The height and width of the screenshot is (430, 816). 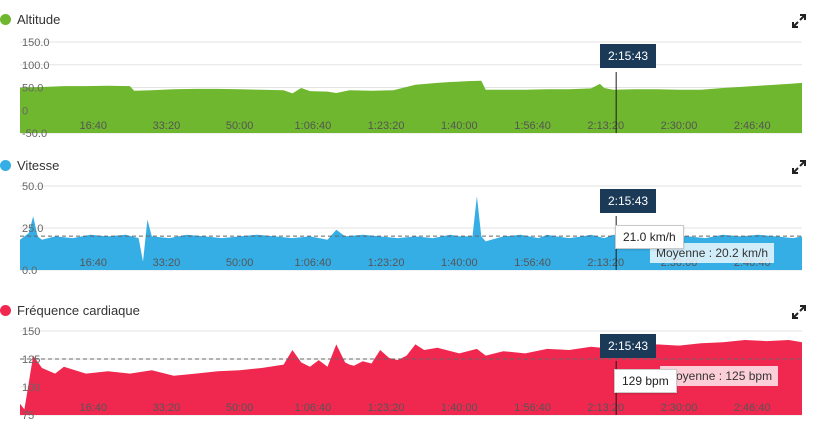 I want to click on heart-rate-title: Fréquence cardiaque, so click(x=70, y=310).